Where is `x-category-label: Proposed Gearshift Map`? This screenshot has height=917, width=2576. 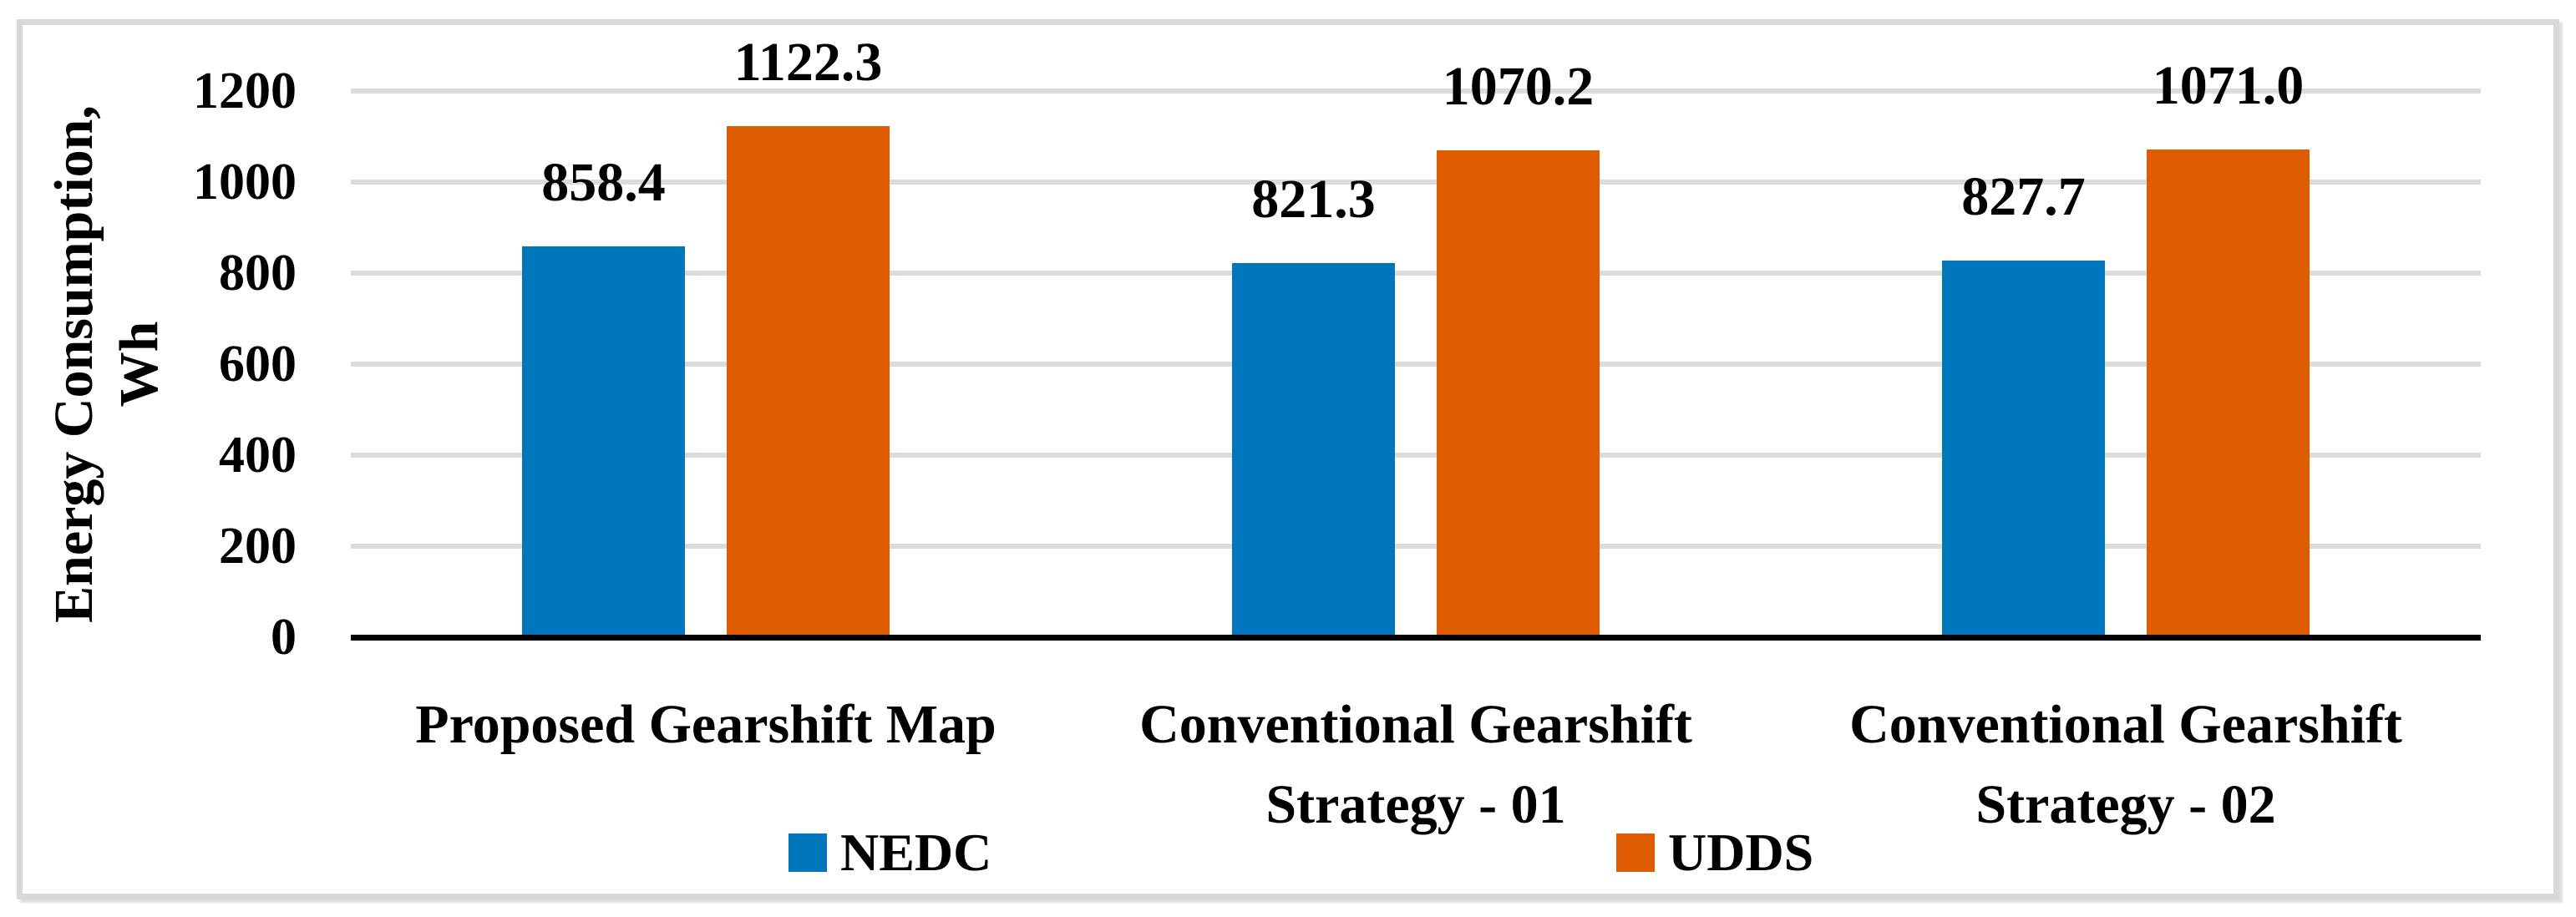
x-category-label: Proposed Gearshift Map is located at coordinates (705, 724).